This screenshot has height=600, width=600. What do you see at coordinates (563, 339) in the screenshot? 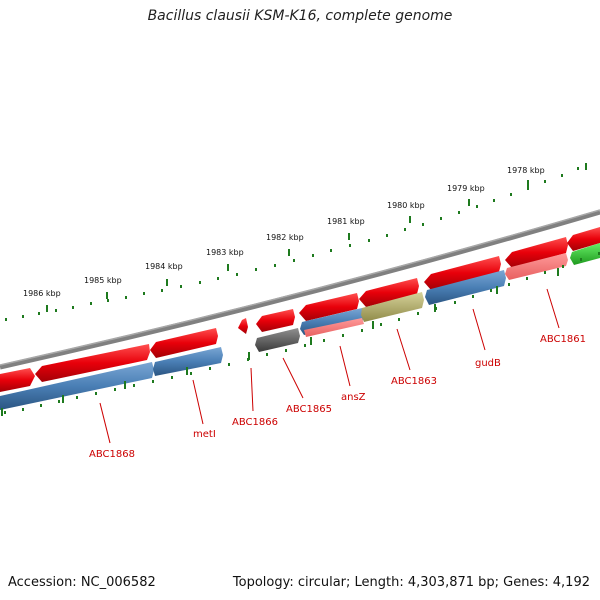
I see `gene-label-abc1861: ABC1861` at bounding box center [563, 339].